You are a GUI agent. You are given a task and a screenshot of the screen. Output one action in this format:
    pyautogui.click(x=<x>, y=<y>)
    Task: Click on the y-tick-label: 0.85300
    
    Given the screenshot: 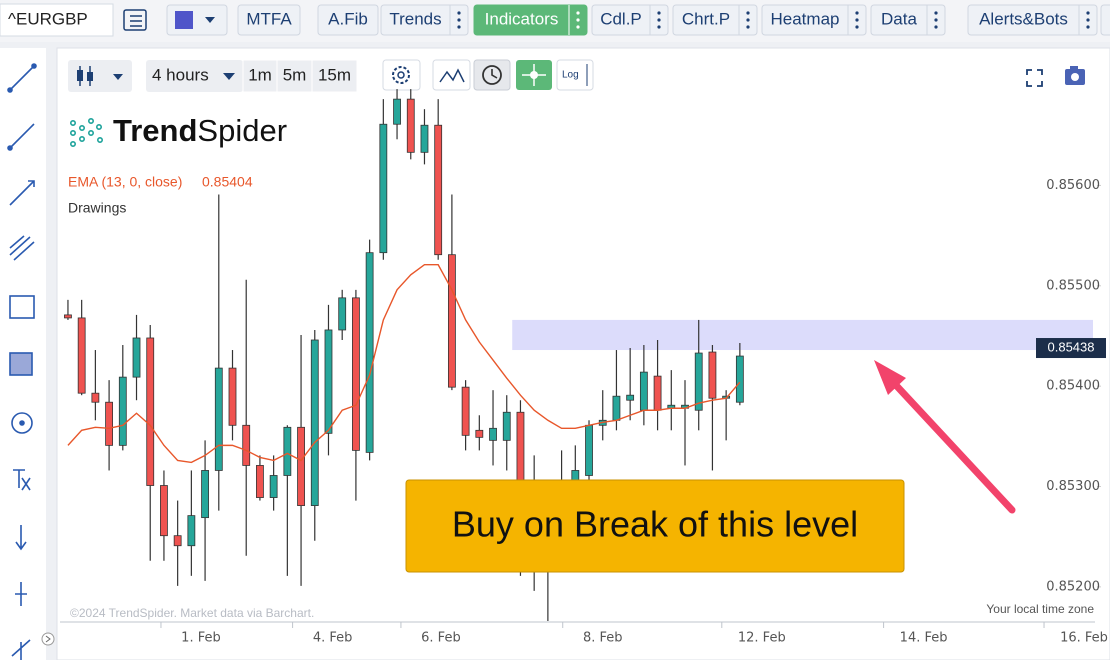 What is the action you would take?
    pyautogui.click(x=1073, y=486)
    